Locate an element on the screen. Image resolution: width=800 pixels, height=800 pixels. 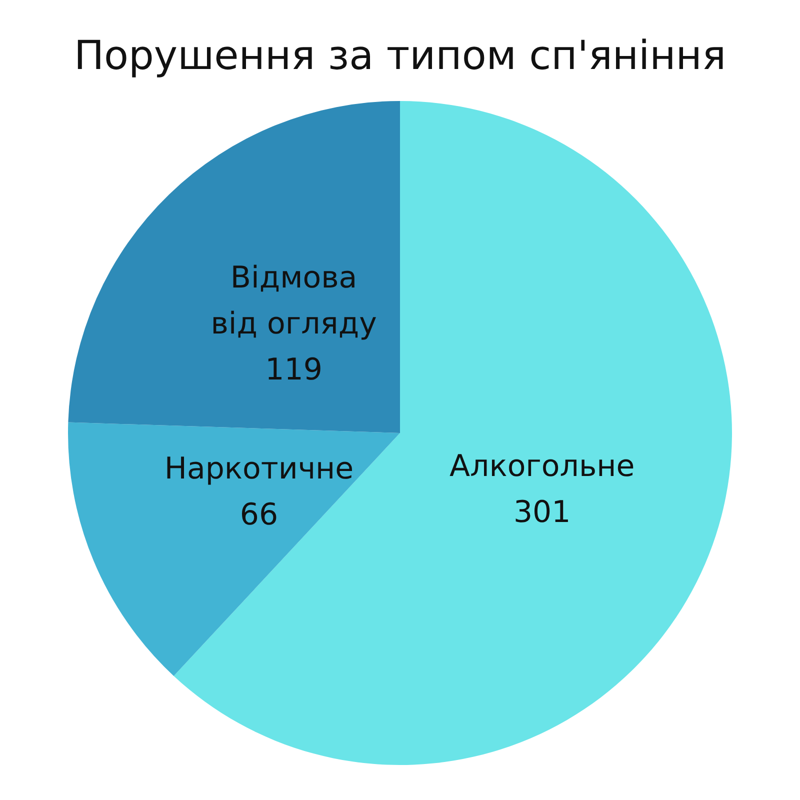
chart-title: Порушення за типом сп'яніння is located at coordinates (400, 56).